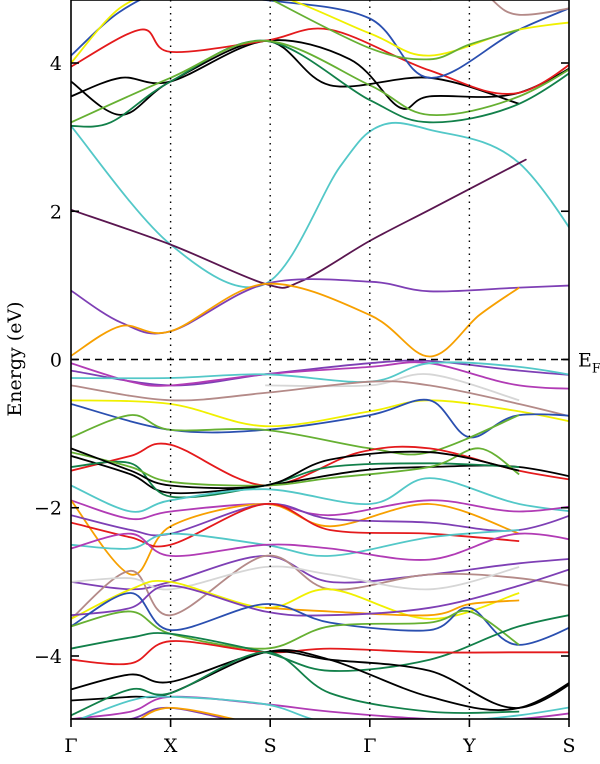 The width and height of the screenshot is (600, 764). I want to click on y-tick-label-2: 0, so click(56, 361).